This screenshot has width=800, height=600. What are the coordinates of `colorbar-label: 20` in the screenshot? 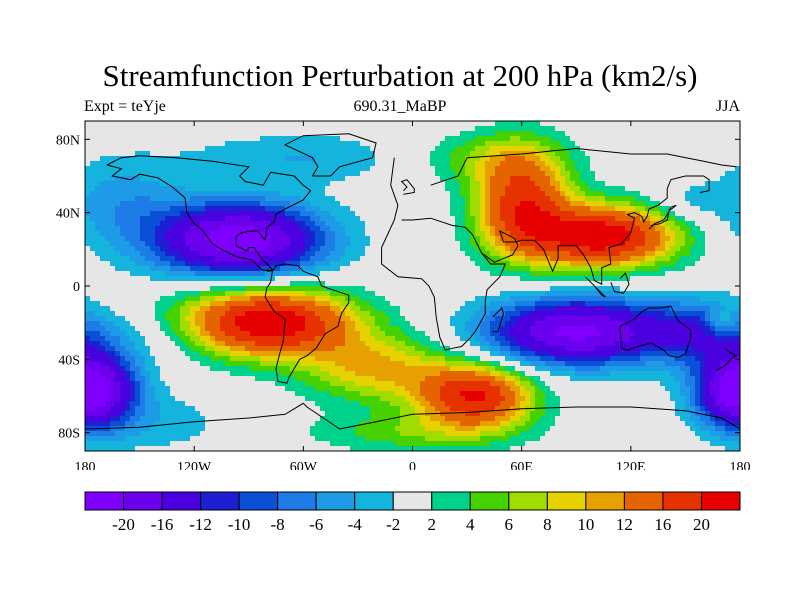 It's located at (701, 524).